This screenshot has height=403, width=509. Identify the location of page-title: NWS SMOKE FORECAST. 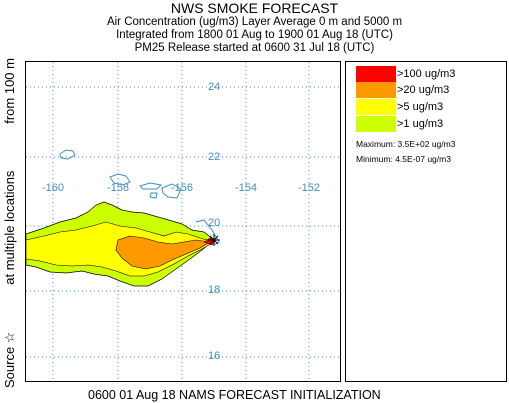
(254, 8).